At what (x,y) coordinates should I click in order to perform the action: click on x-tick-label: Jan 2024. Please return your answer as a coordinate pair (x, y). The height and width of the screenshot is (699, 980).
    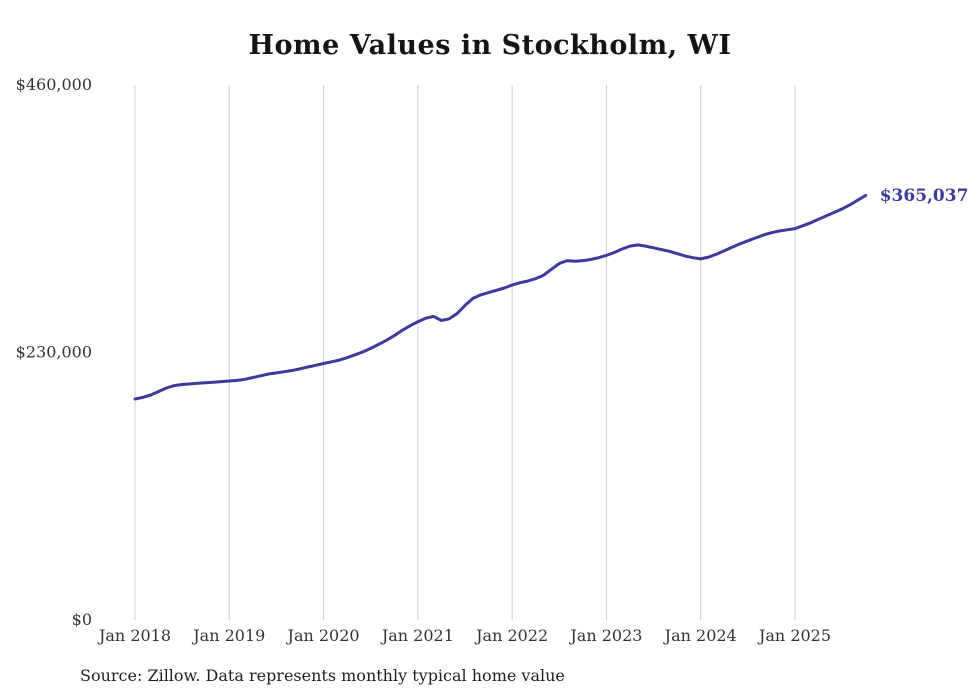
    Looking at the image, I should click on (700, 635).